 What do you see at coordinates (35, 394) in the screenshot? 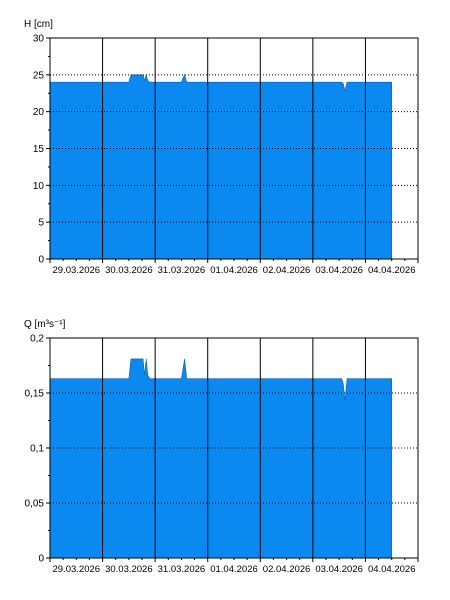
I see `y-tick-label: 0,15` at bounding box center [35, 394].